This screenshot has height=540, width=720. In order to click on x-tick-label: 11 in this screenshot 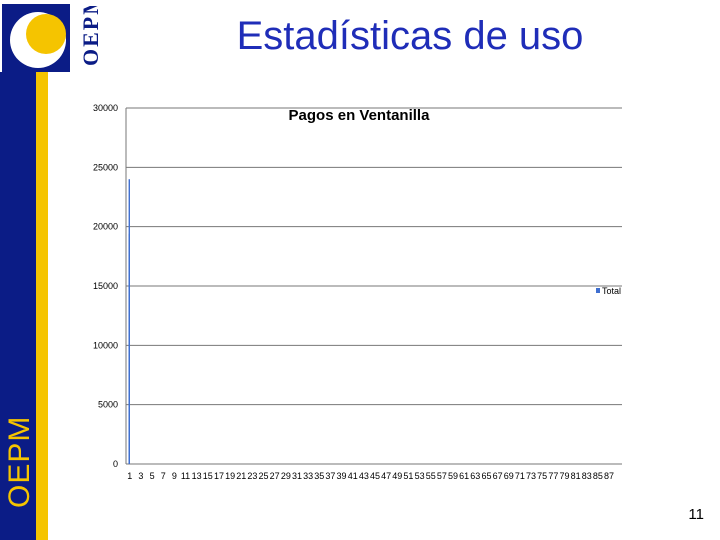, I will do `click(185, 476)`.